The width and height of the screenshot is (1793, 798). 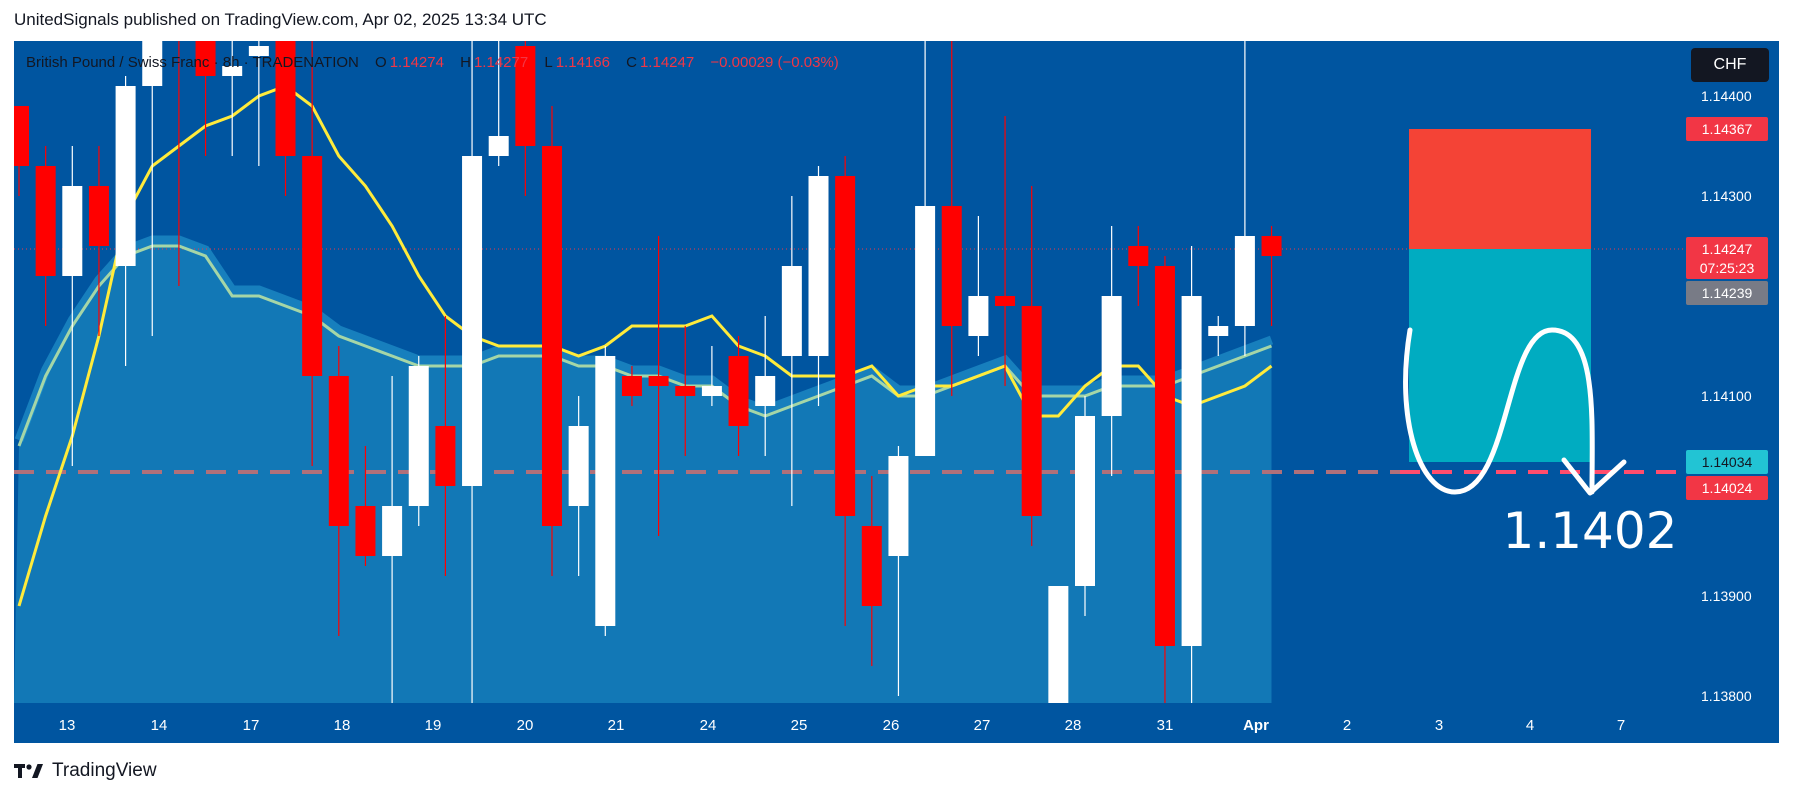 I want to click on time-tick-label: 25, so click(x=799, y=725).